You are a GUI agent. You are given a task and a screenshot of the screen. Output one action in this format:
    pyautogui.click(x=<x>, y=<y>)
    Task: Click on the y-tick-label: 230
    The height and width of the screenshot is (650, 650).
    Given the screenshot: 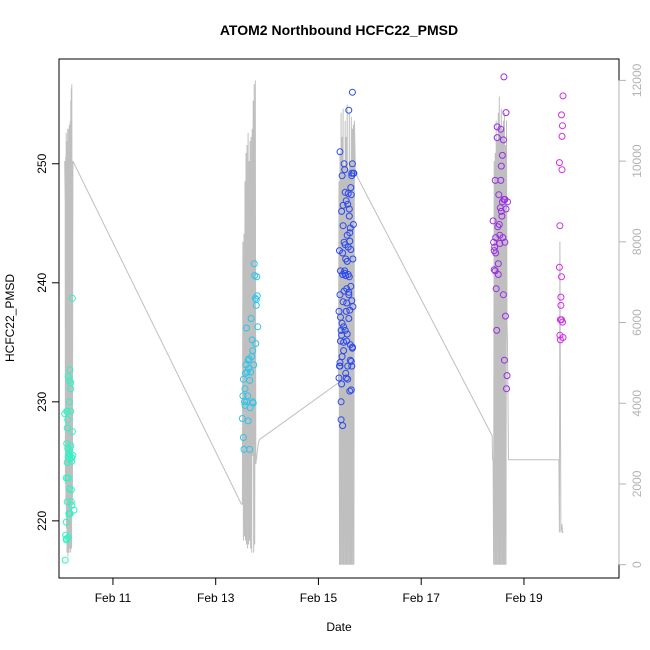 What is the action you would take?
    pyautogui.click(x=42, y=401)
    